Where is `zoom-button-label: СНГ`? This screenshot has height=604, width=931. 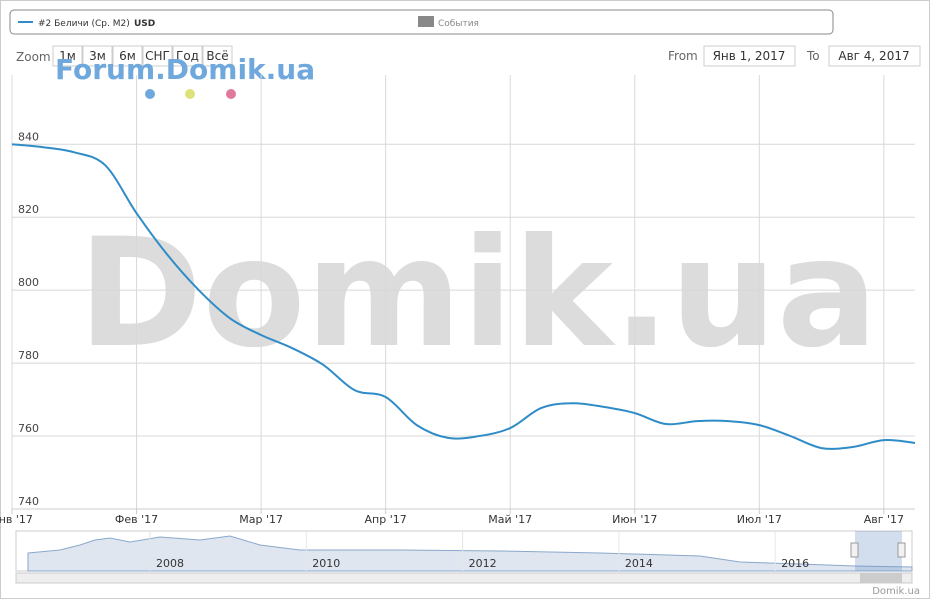
zoom-button-label: СНГ is located at coordinates (157, 56).